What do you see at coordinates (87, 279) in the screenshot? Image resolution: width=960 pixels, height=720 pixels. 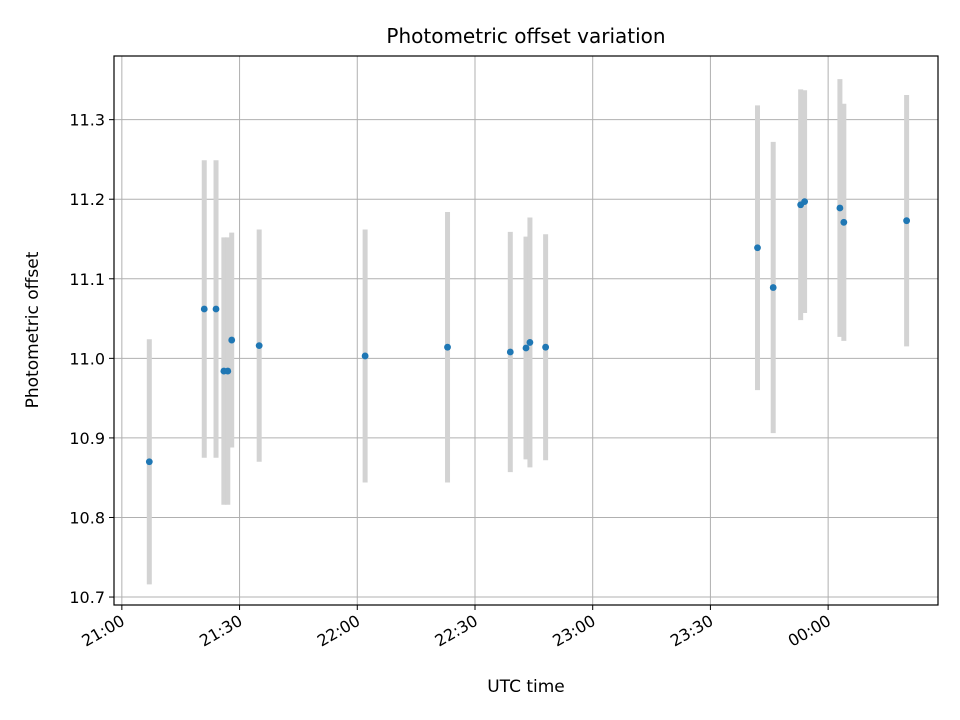 I see `y-tick-label: 11.1` at bounding box center [87, 279].